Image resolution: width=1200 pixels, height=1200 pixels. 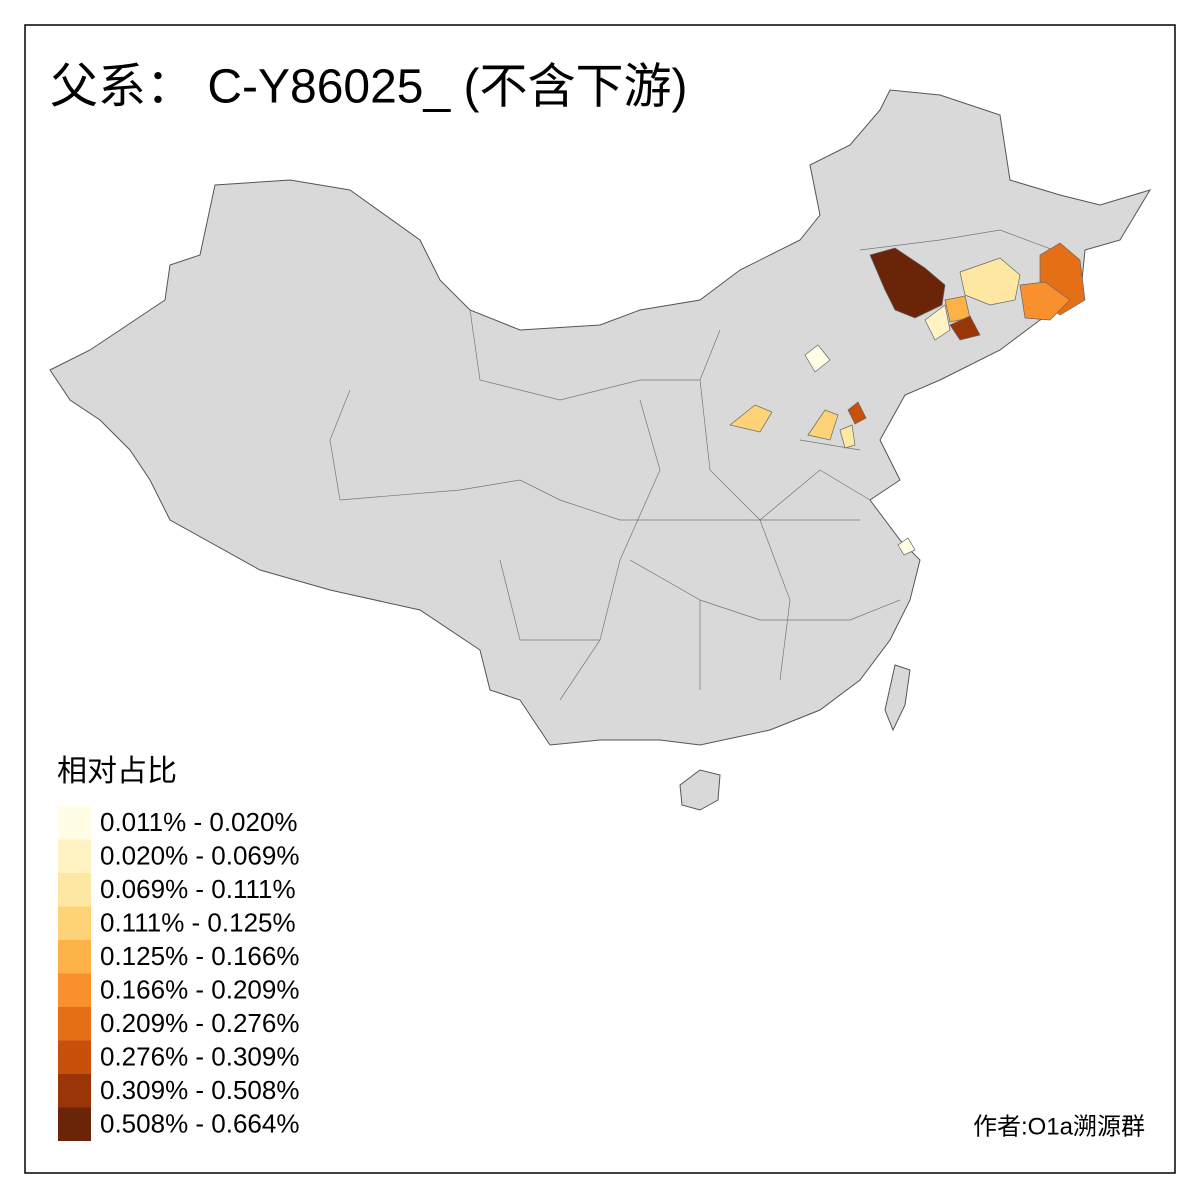 What do you see at coordinates (199, 1123) in the screenshot?
I see `legend-label: 0.508% - 0.664%` at bounding box center [199, 1123].